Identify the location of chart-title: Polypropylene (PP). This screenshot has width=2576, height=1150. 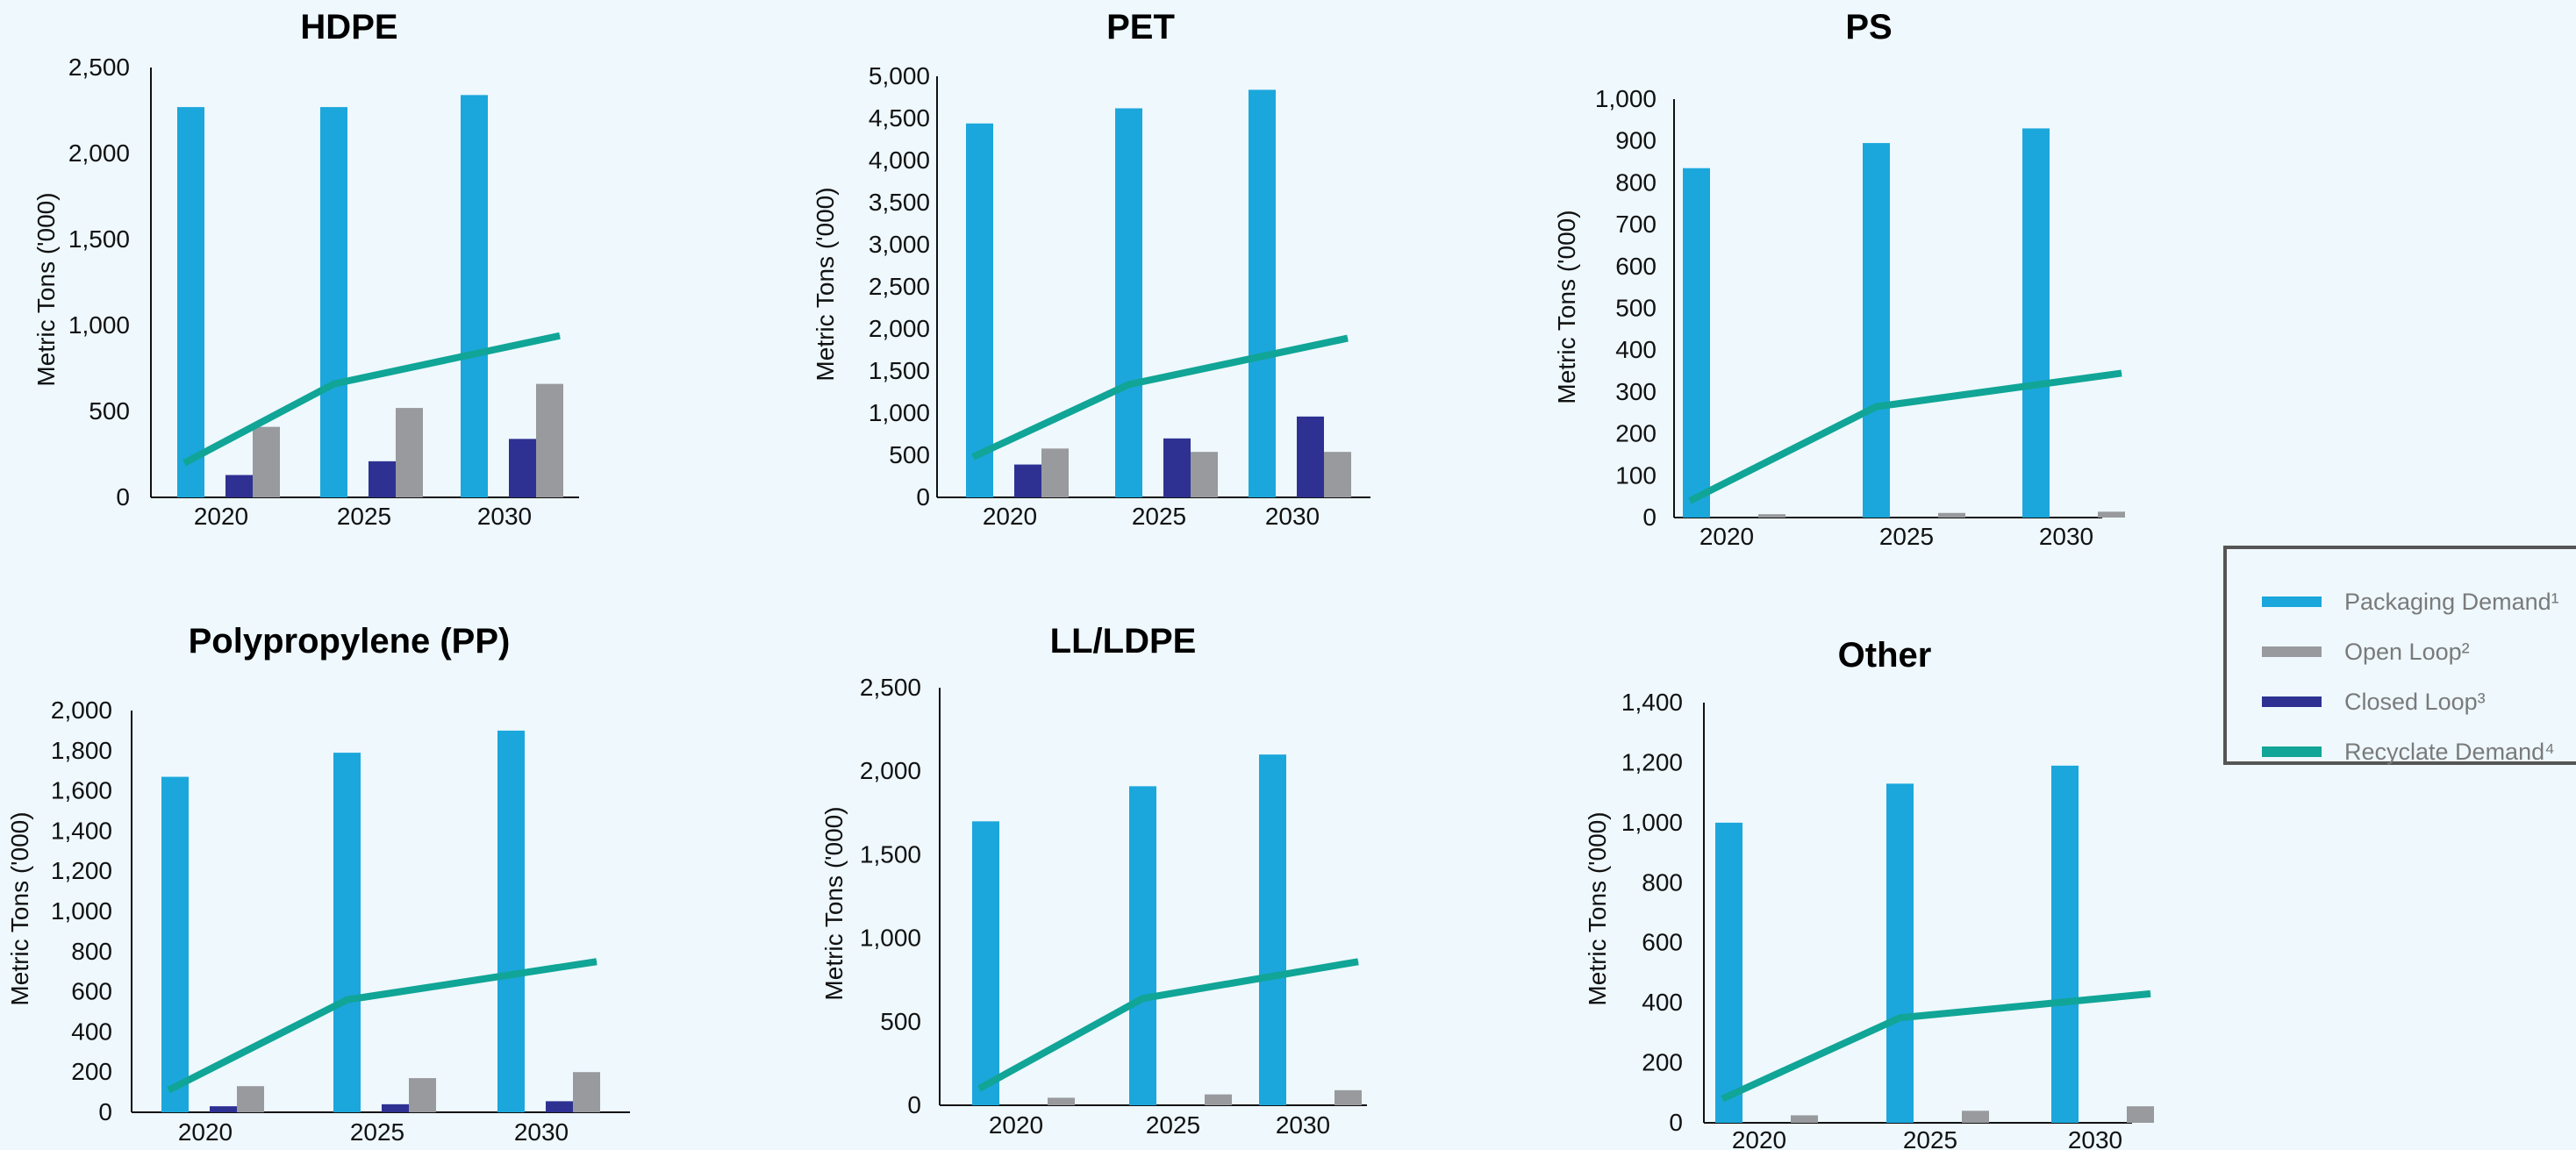
(350, 641).